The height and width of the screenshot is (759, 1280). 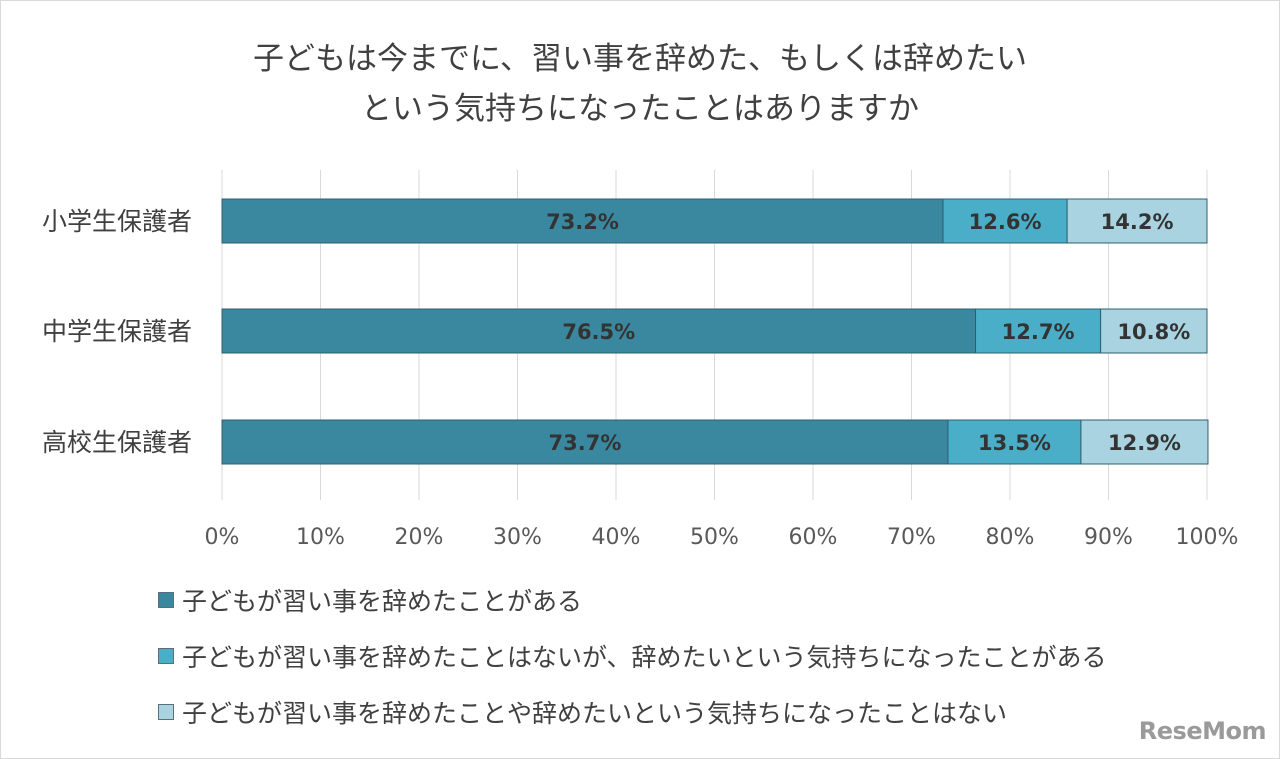 I want to click on legend-item-3: 子どもが習い事を辞めたことや辞めたいという気持ちになったことはない, so click(x=582, y=712).